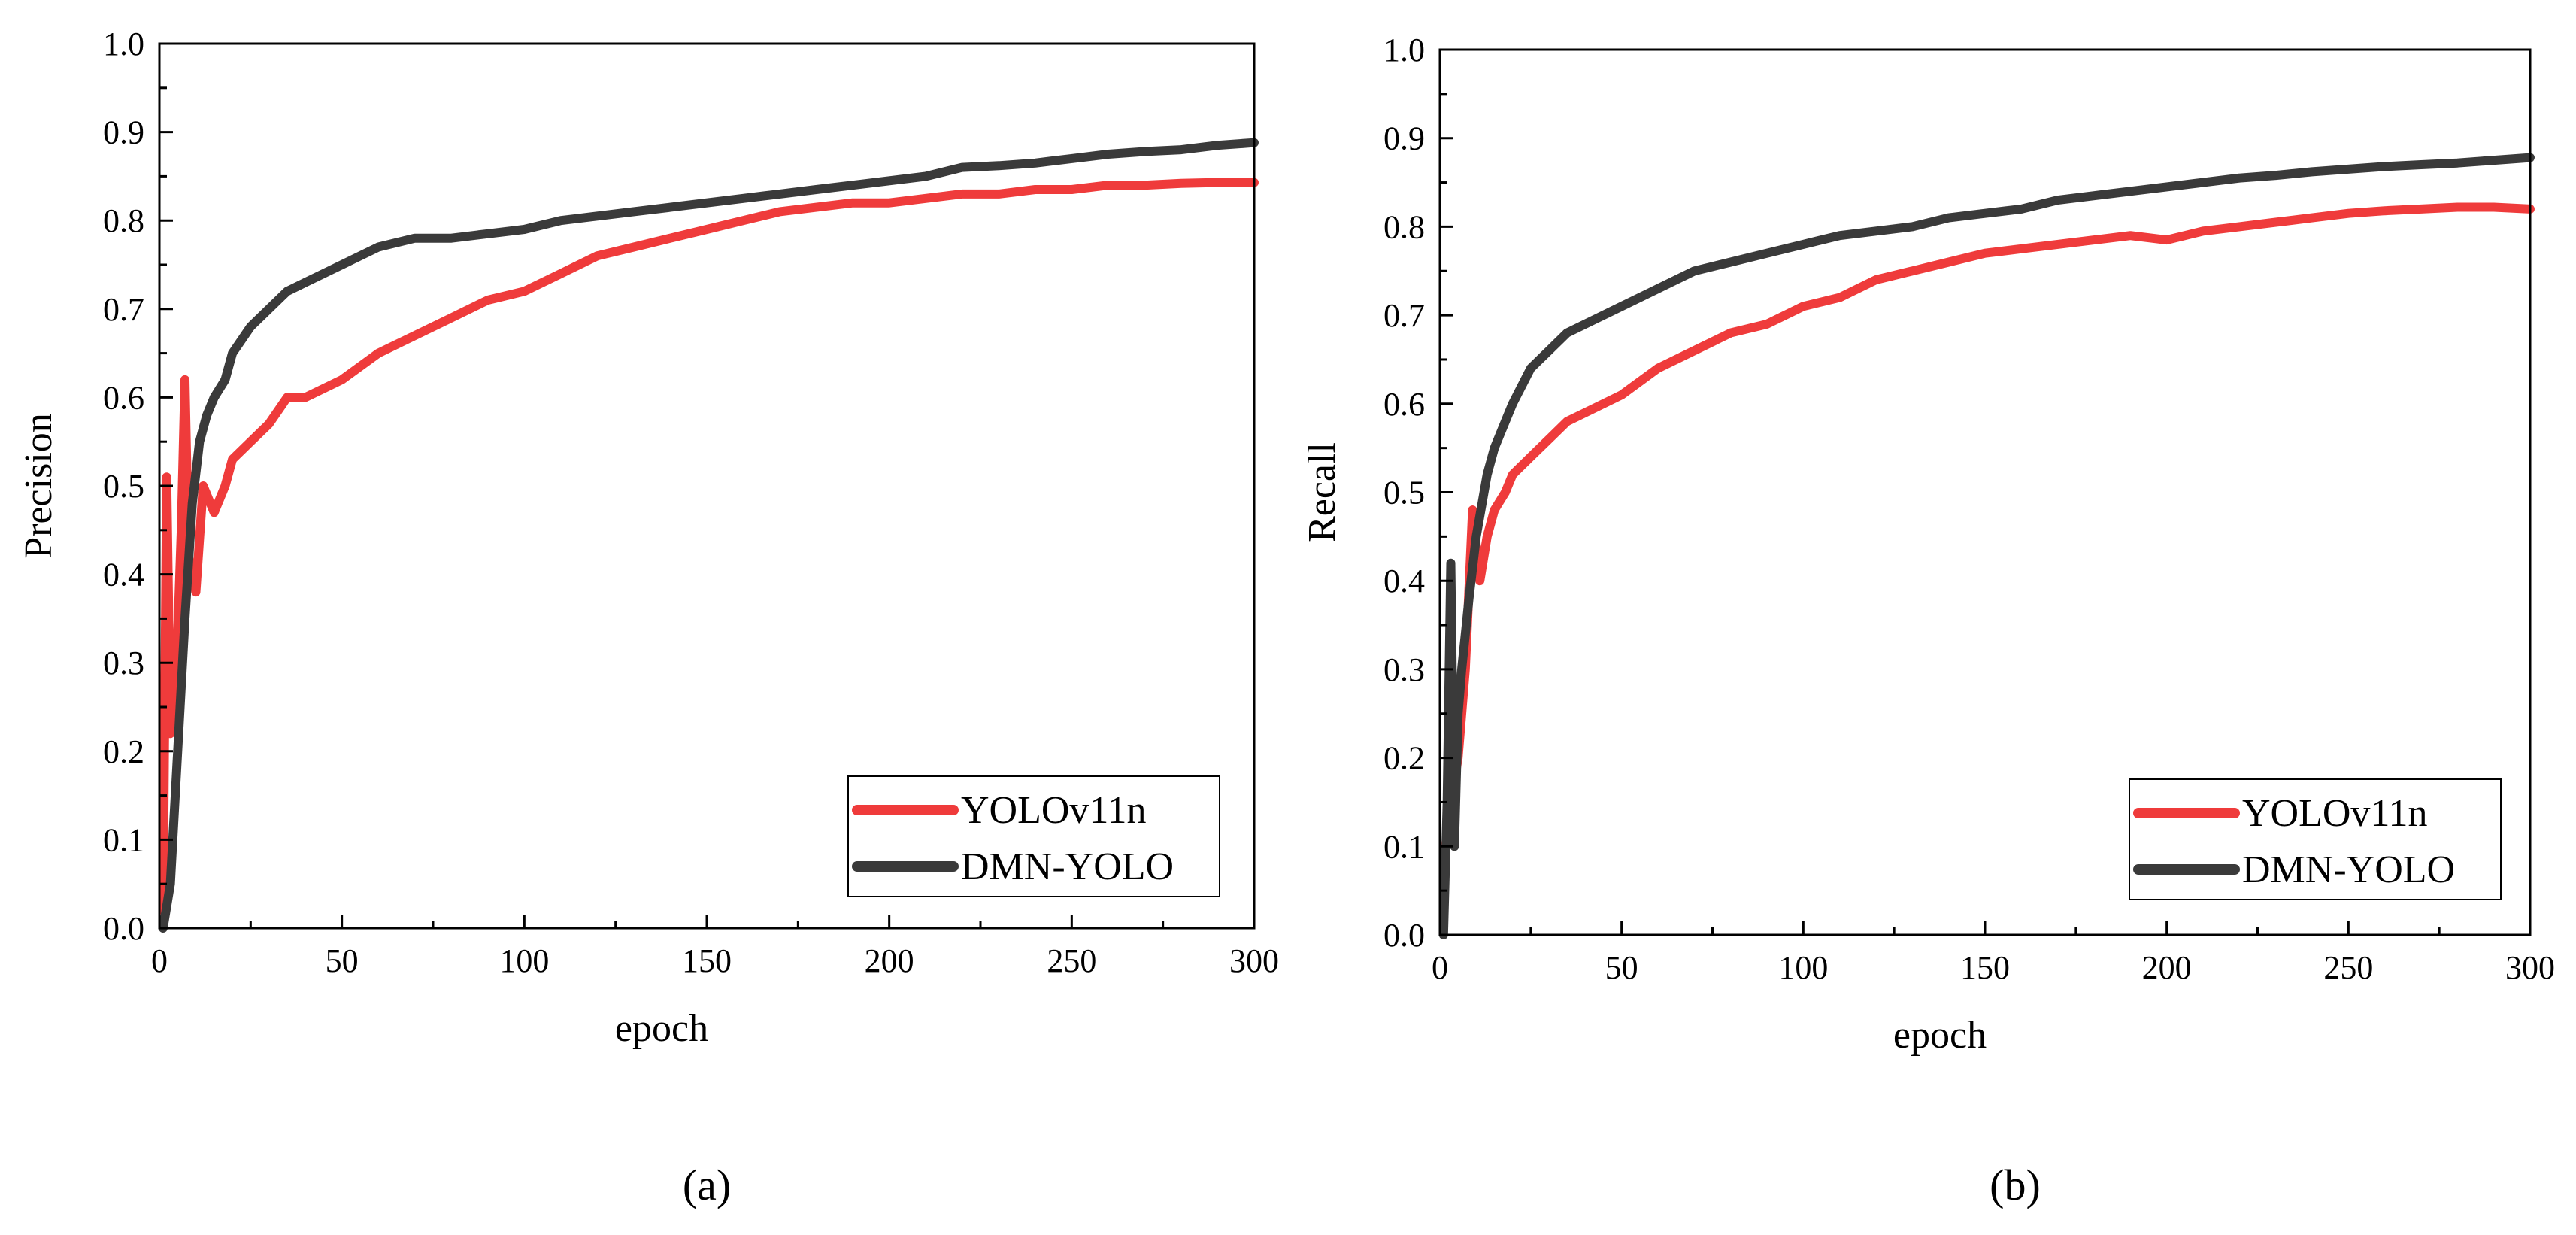 The height and width of the screenshot is (1235, 2576). Describe the element at coordinates (123, 663) in the screenshot. I see `panel-a-y-tick-label: 0.3` at that location.